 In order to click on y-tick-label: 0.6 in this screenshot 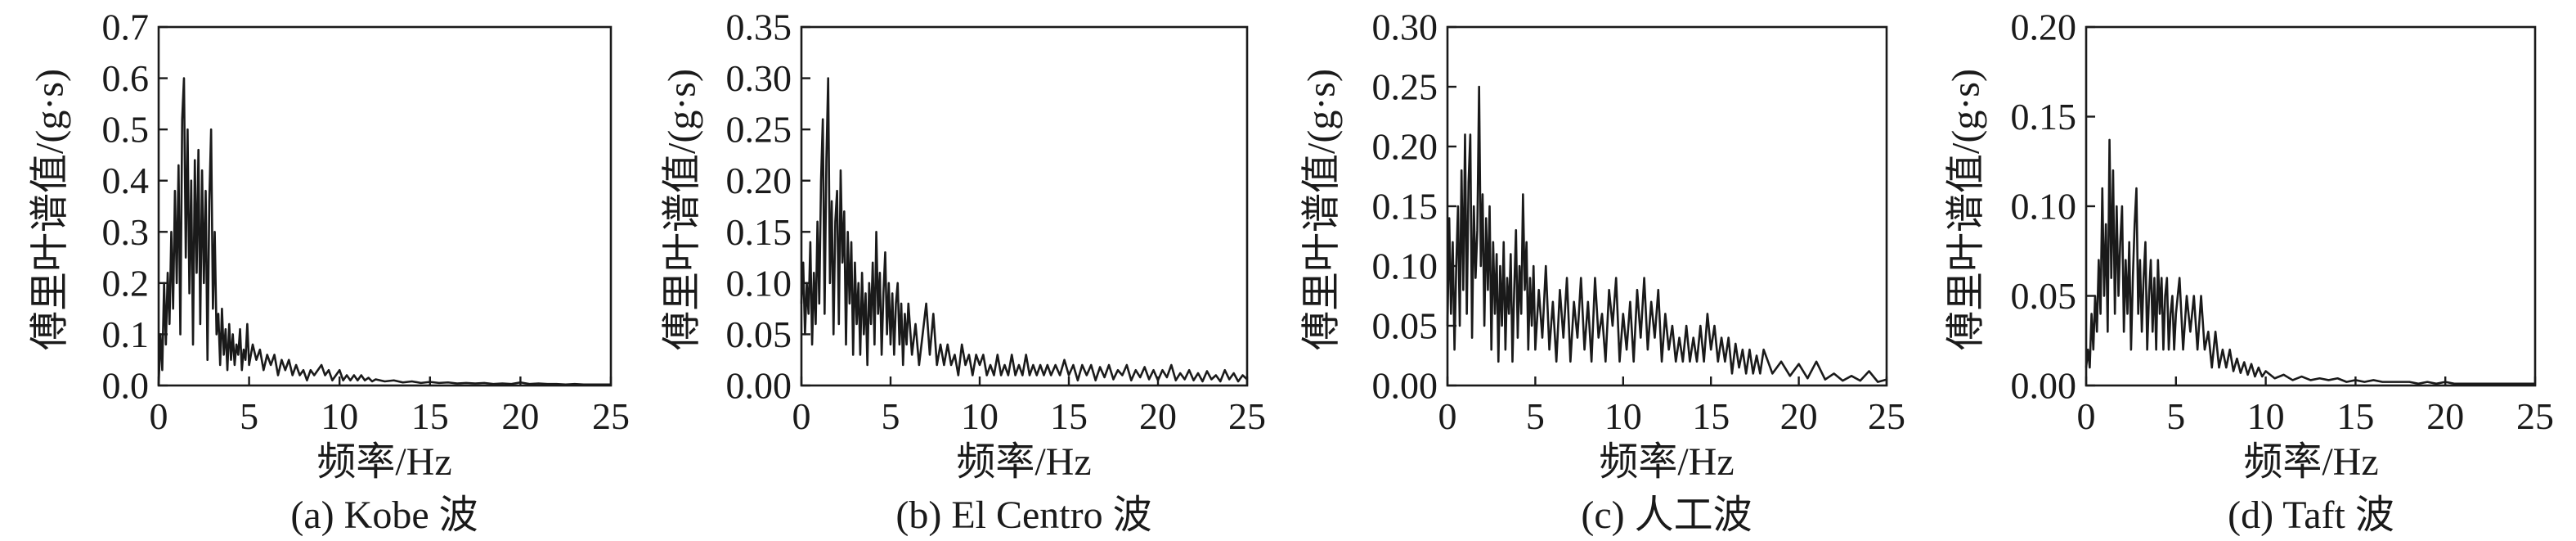, I will do `click(126, 78)`.